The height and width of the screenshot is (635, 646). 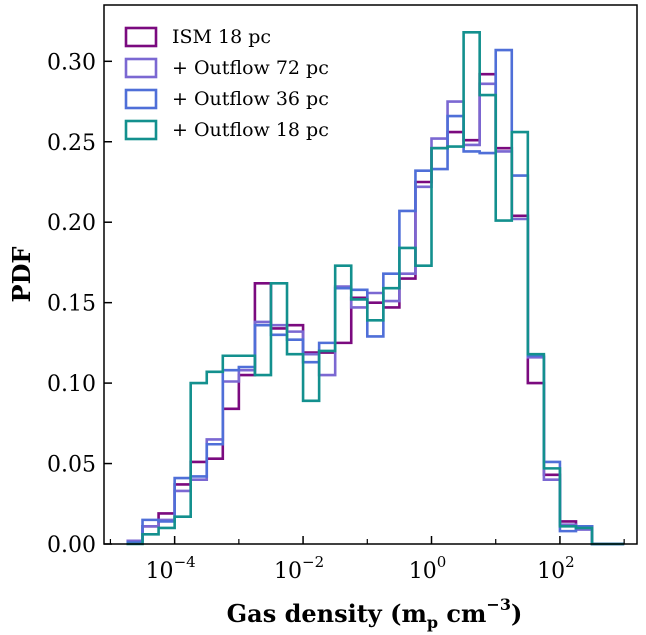 What do you see at coordinates (71, 223) in the screenshot?
I see `y-tick-label: 0.20` at bounding box center [71, 223].